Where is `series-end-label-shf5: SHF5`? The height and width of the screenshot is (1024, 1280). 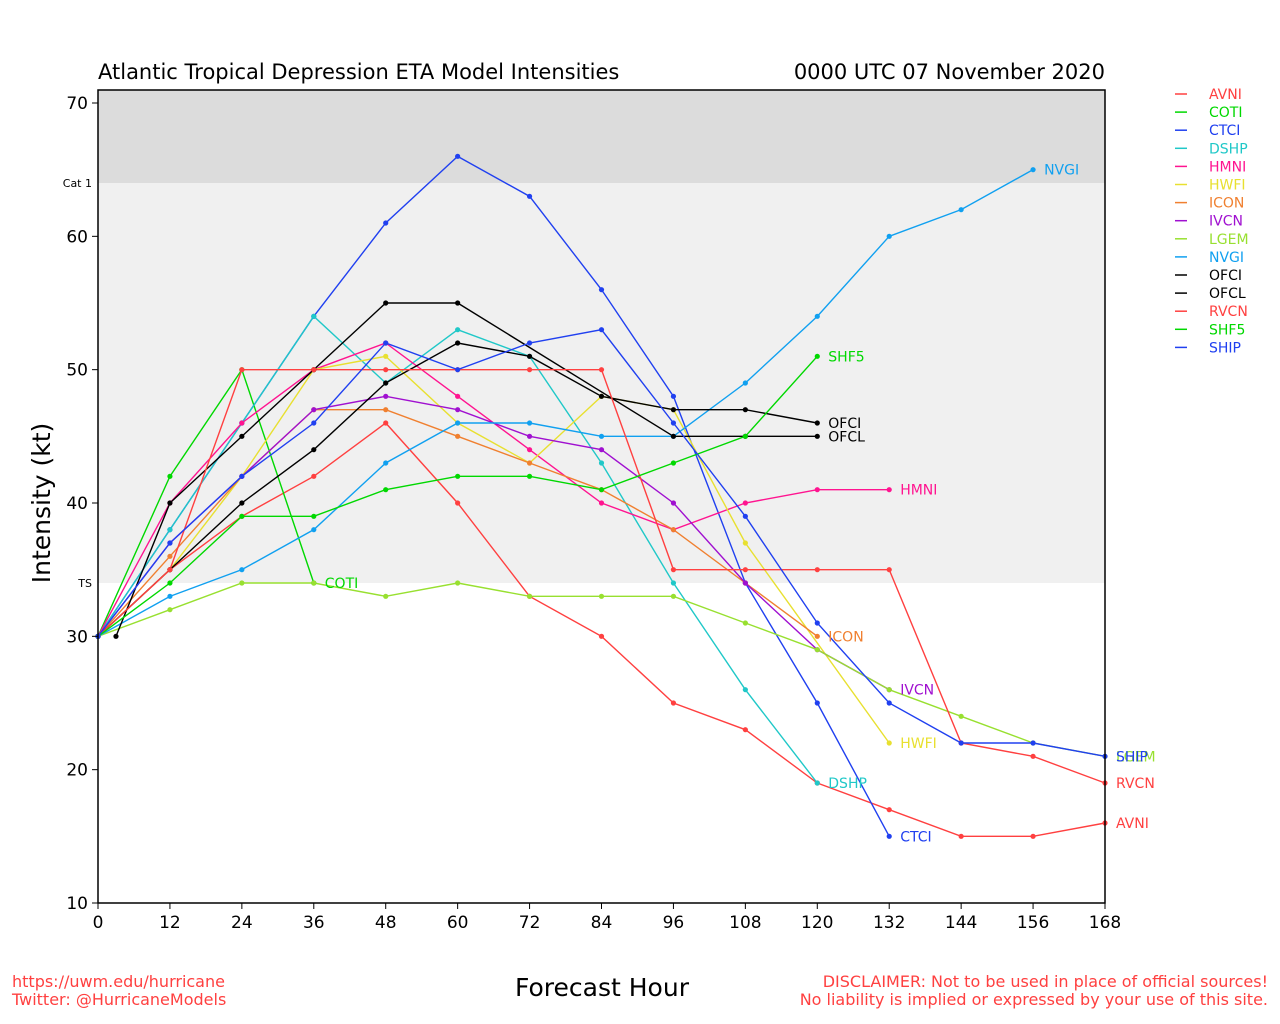
series-end-label-shf5: SHF5 is located at coordinates (846, 357).